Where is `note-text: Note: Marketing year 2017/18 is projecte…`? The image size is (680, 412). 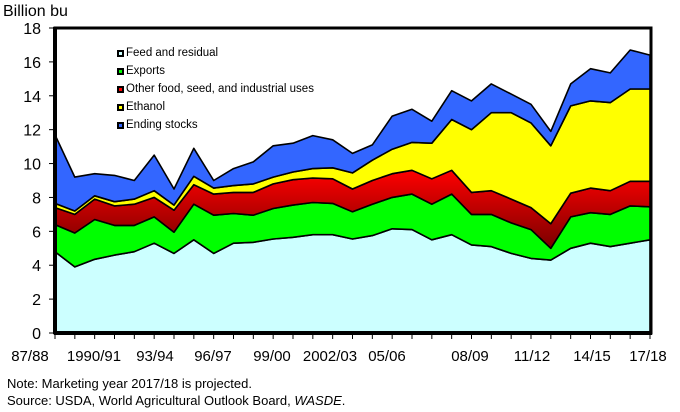 note-text: Note: Marketing year 2017/18 is projecte… is located at coordinates (129, 383).